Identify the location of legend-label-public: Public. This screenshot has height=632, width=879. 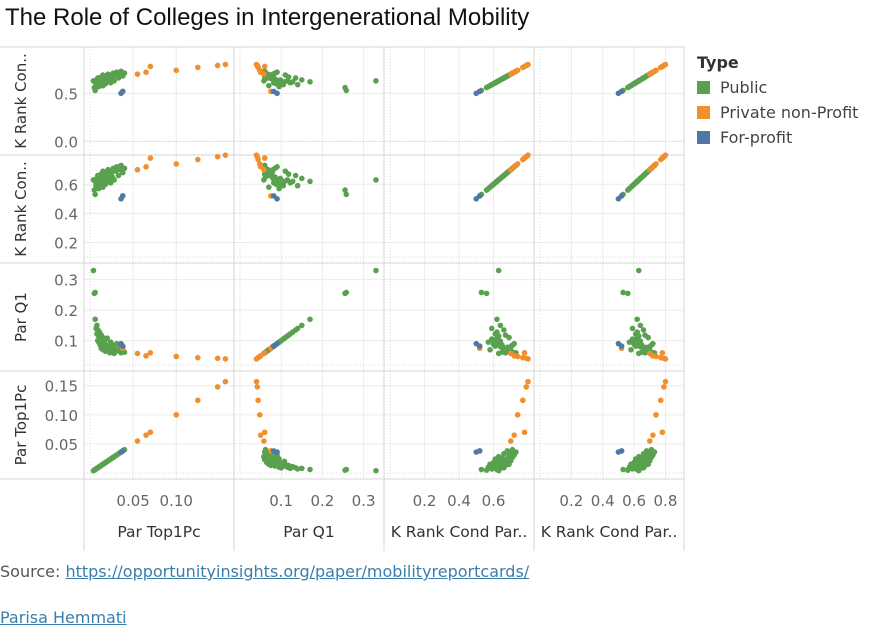
(744, 87).